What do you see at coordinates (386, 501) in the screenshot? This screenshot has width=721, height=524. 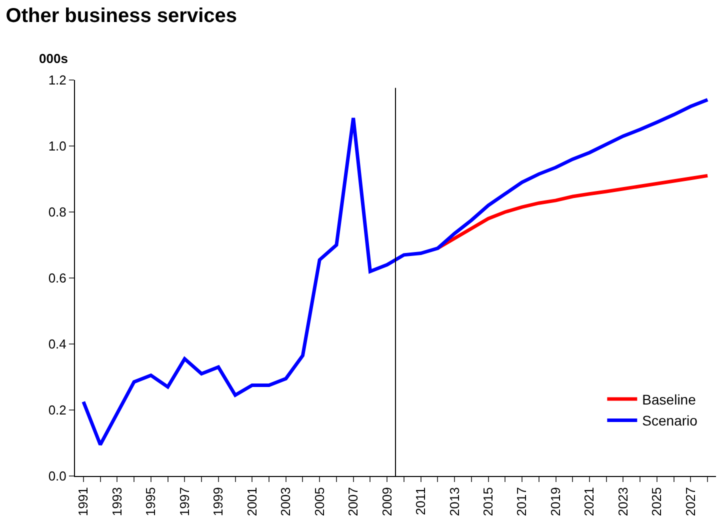 I see `x-tick-label: 2009` at bounding box center [386, 501].